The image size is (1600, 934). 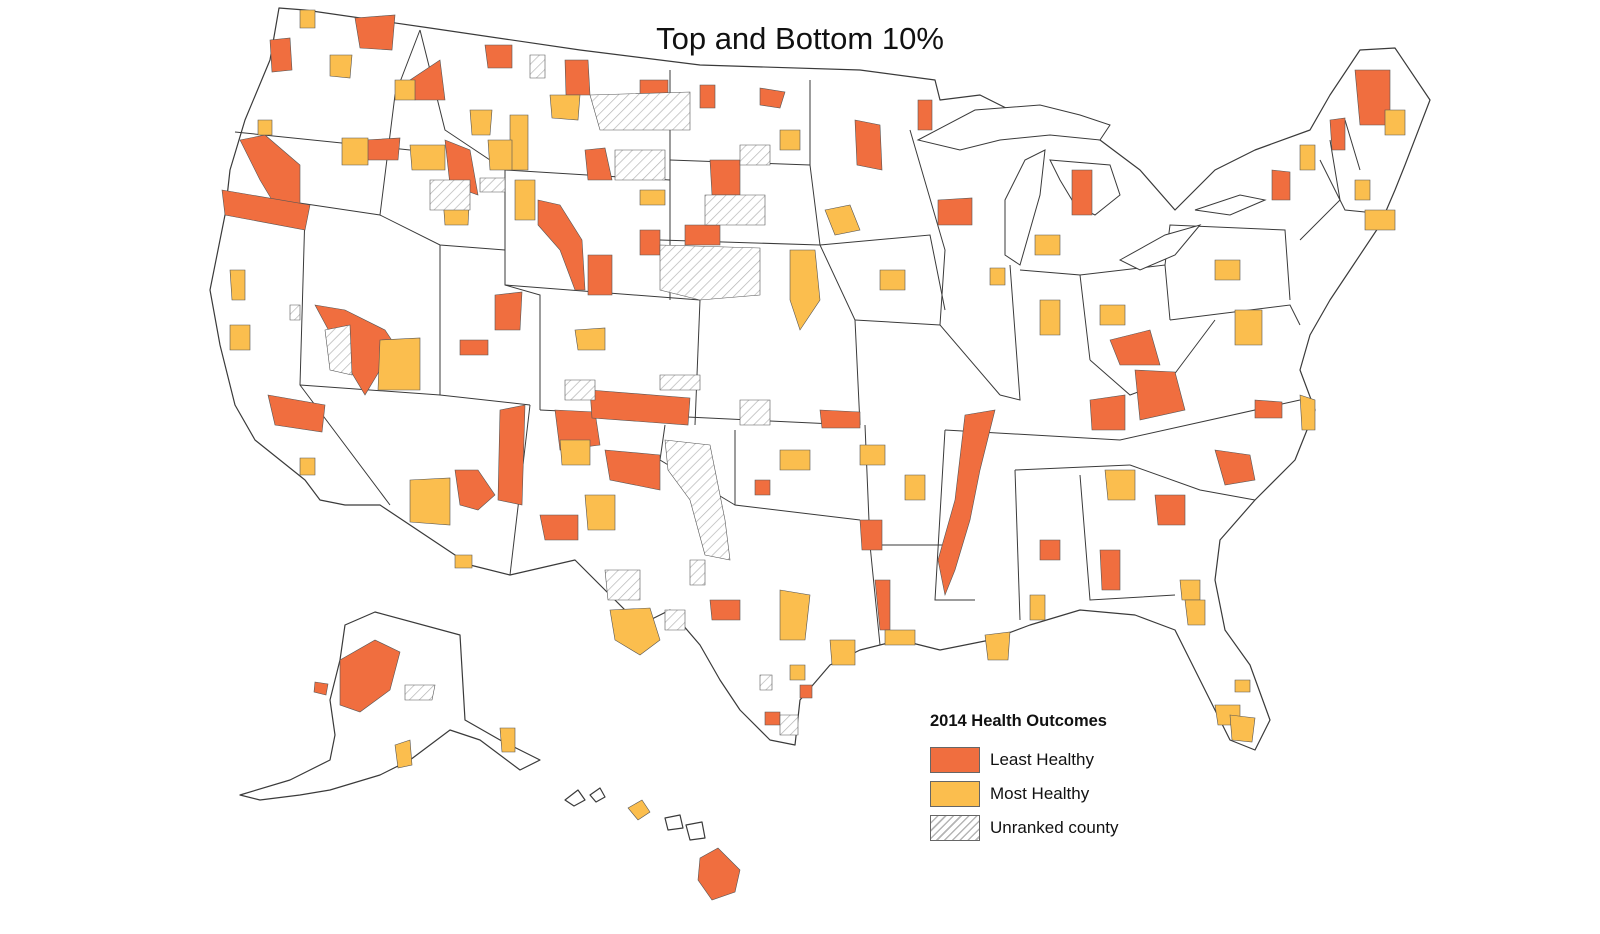 What do you see at coordinates (955, 828) in the screenshot?
I see `unranked-swatch` at bounding box center [955, 828].